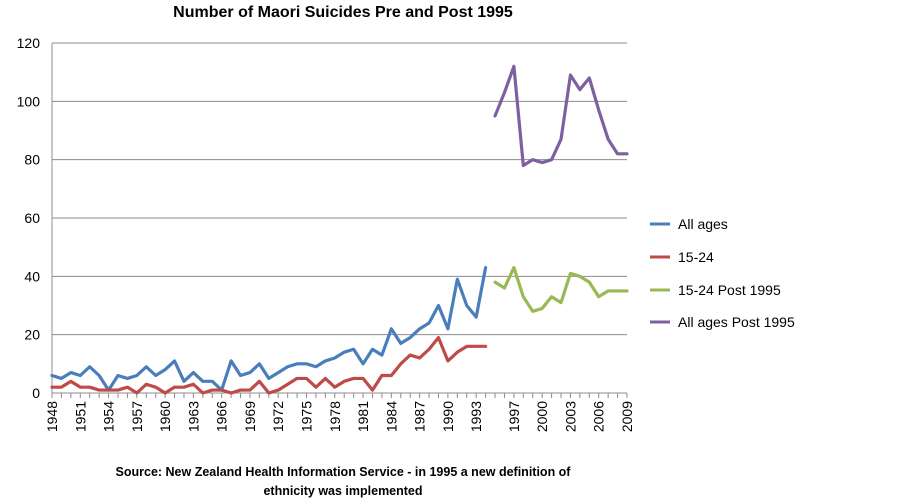  What do you see at coordinates (250, 416) in the screenshot?
I see `x-tick-label: 1969` at bounding box center [250, 416].